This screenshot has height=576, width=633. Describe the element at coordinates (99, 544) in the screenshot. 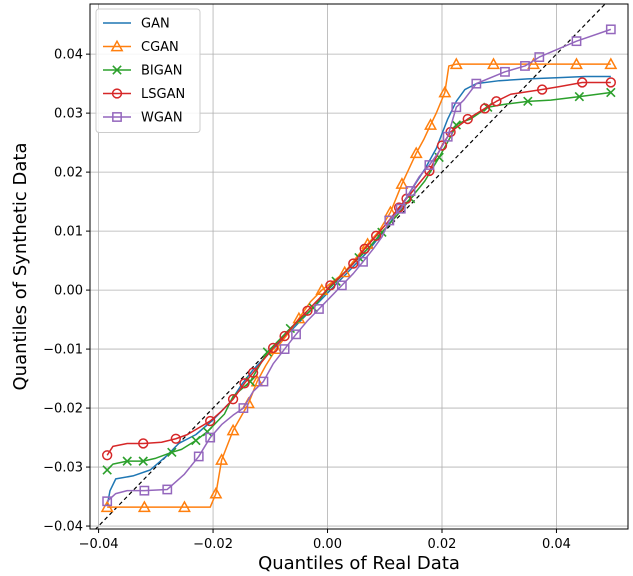

I see `x-tick-label: −0.04` at that location.